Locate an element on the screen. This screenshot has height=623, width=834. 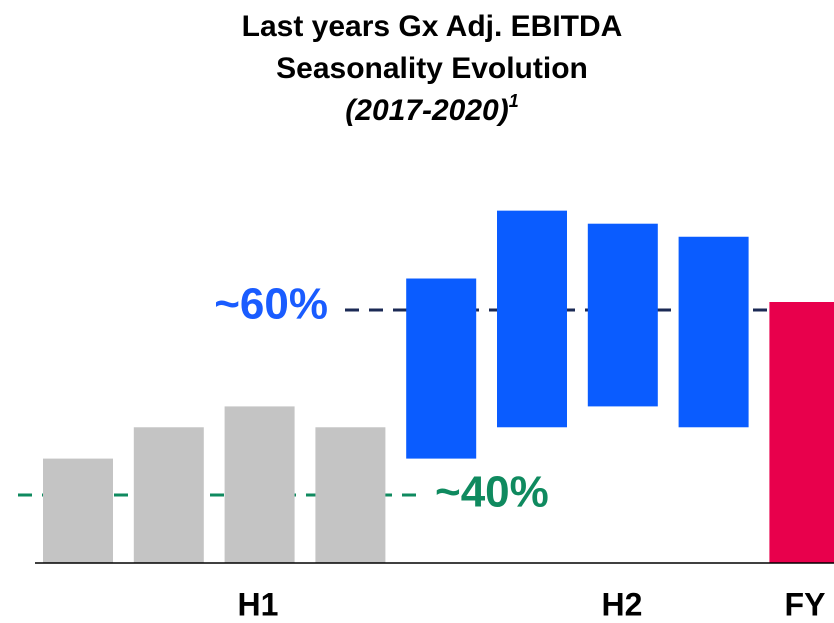
group-label: H2 is located at coordinates (622, 604).